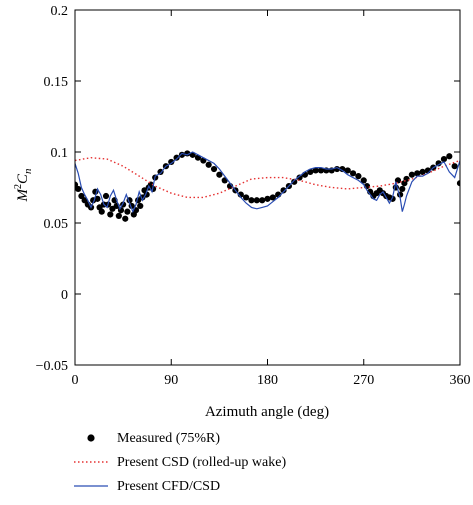 This screenshot has width=473, height=505. I want to click on legend-marker-measured, so click(91, 438).